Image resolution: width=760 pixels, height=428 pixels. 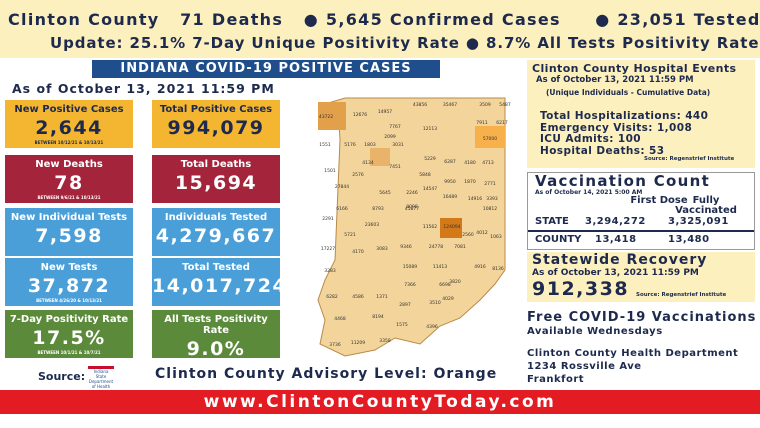 What do you see at coordinates (430, 227) in the screenshot?
I see `county-count: 11562` at bounding box center [430, 227].